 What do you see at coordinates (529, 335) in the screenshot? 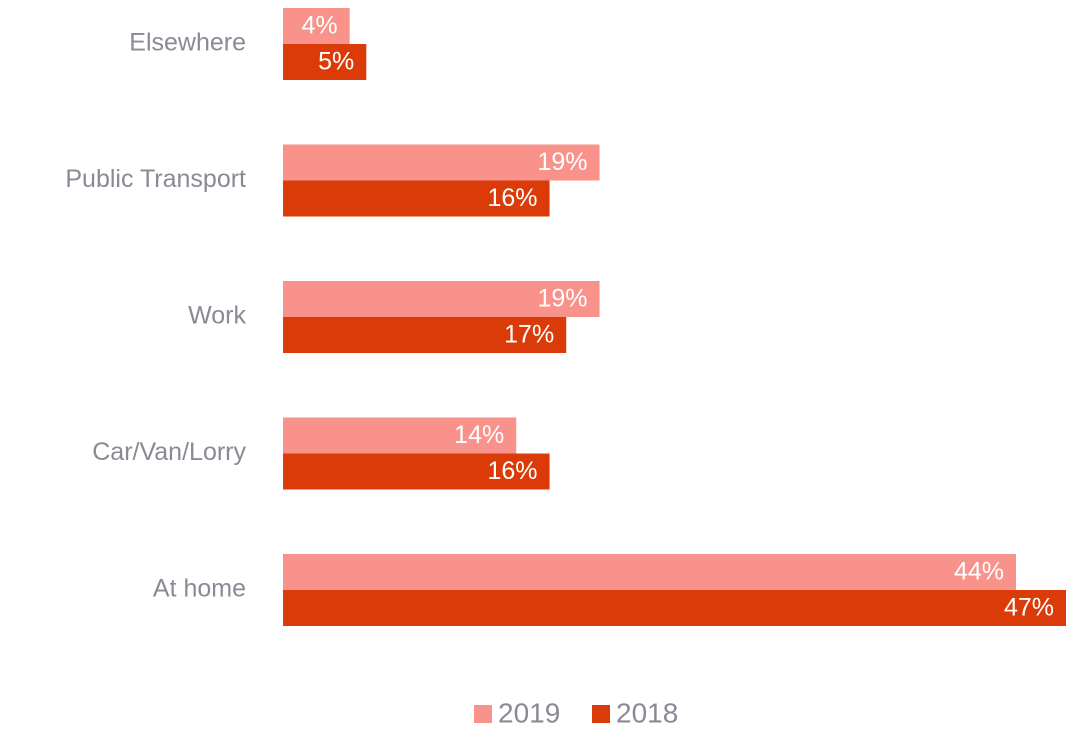
I see `value-label: 17%` at bounding box center [529, 335].